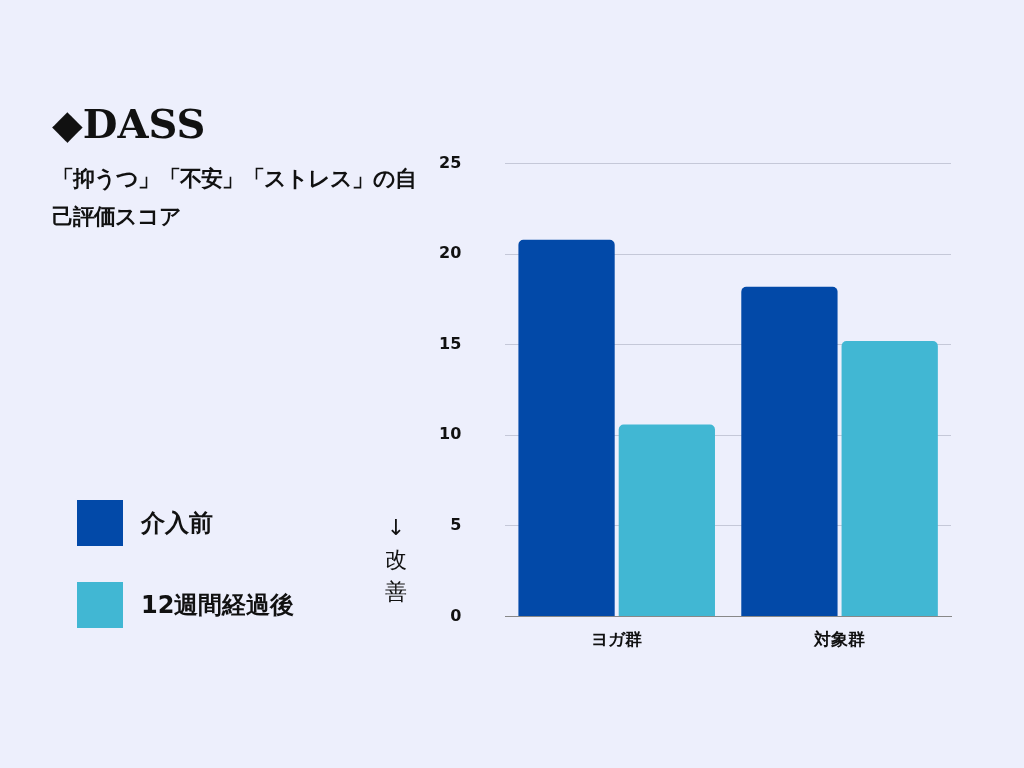 This screenshot has height=768, width=1024. Describe the element at coordinates (450, 253) in the screenshot. I see `y-tick-label: 20` at that location.